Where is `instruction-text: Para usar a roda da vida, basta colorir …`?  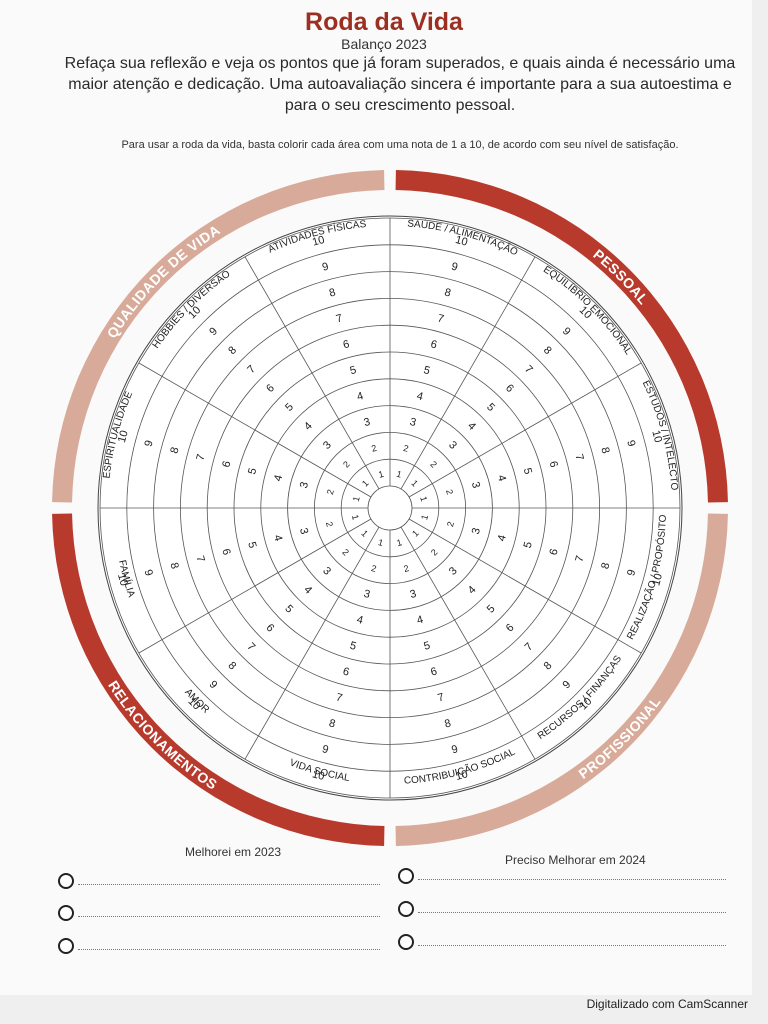
instruction-text: Para usar a roda da vida, basta colorir … is located at coordinates (400, 145).